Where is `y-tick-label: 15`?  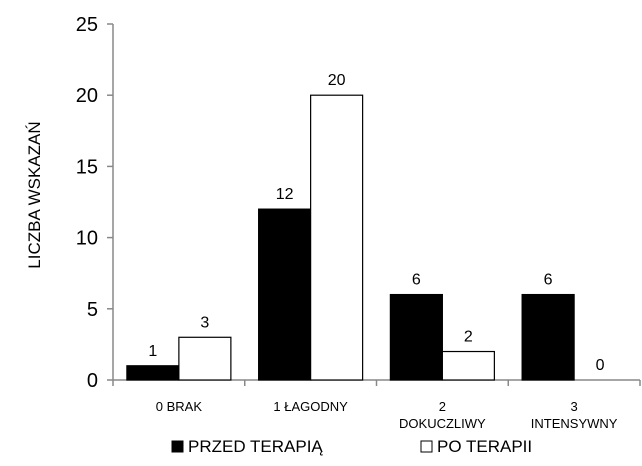 y-tick-label: 15 is located at coordinates (87, 167).